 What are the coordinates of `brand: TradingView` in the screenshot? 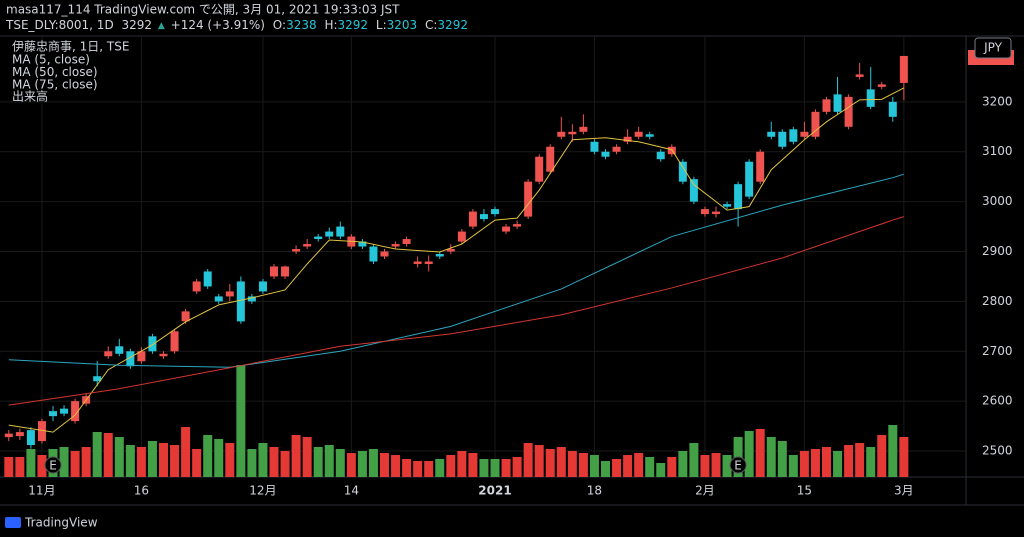 It's located at (61, 523).